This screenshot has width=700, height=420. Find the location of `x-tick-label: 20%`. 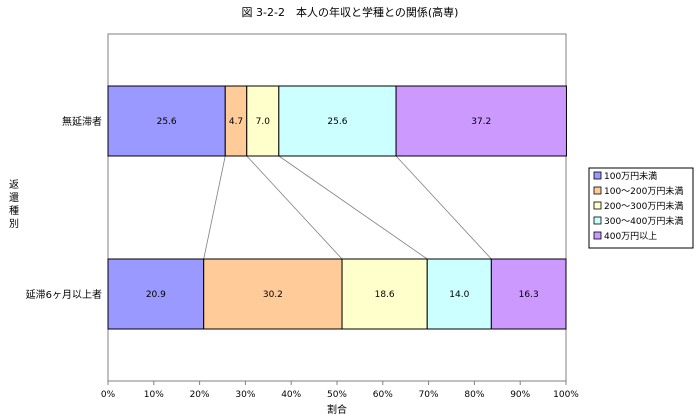

x-tick-label: 20% is located at coordinates (200, 395).